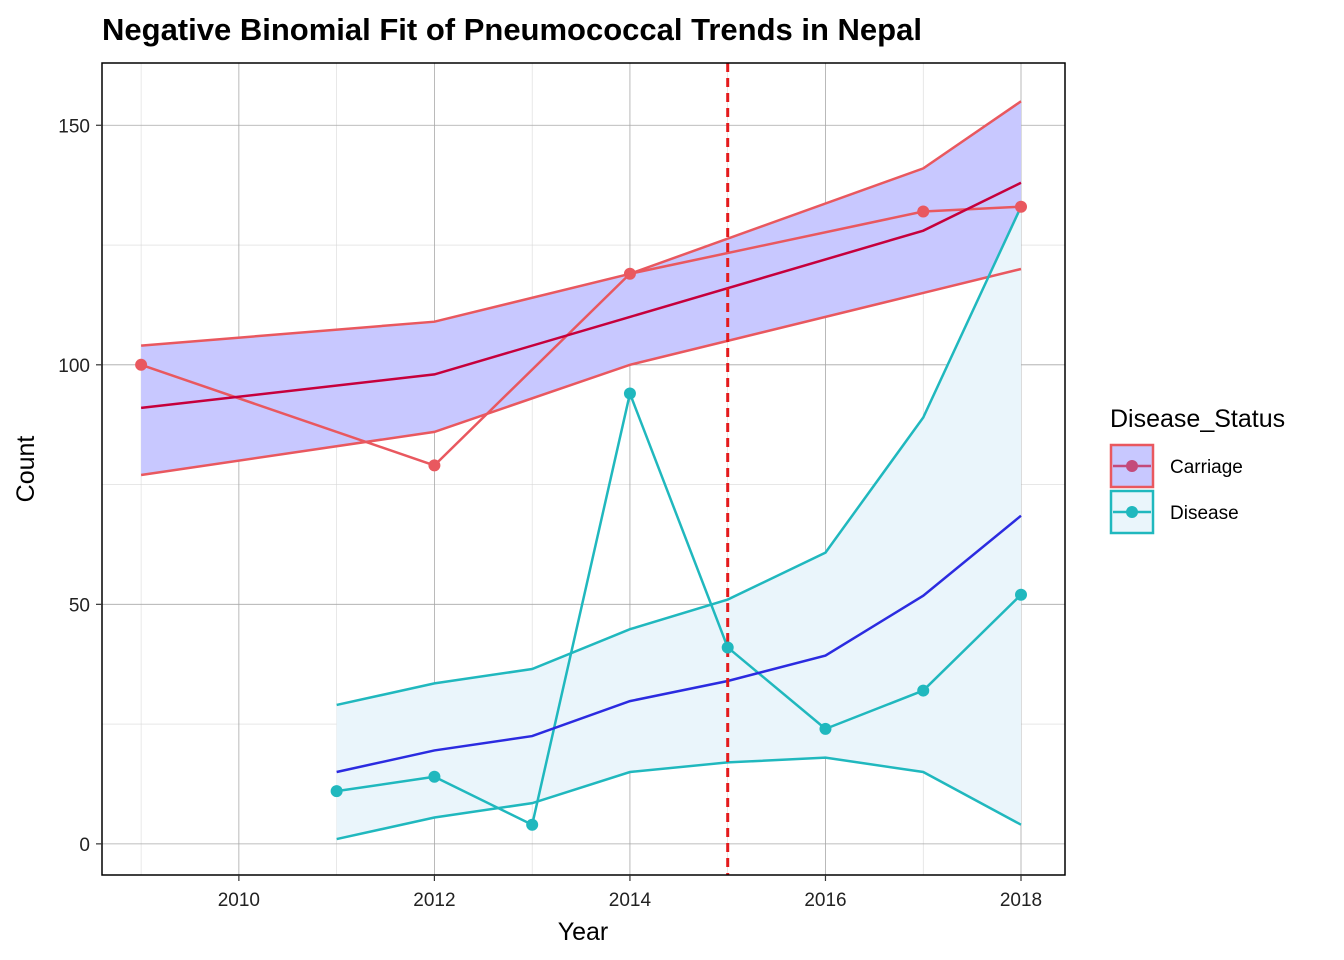  What do you see at coordinates (630, 900) in the screenshot?
I see `x-tick-label: 2014` at bounding box center [630, 900].